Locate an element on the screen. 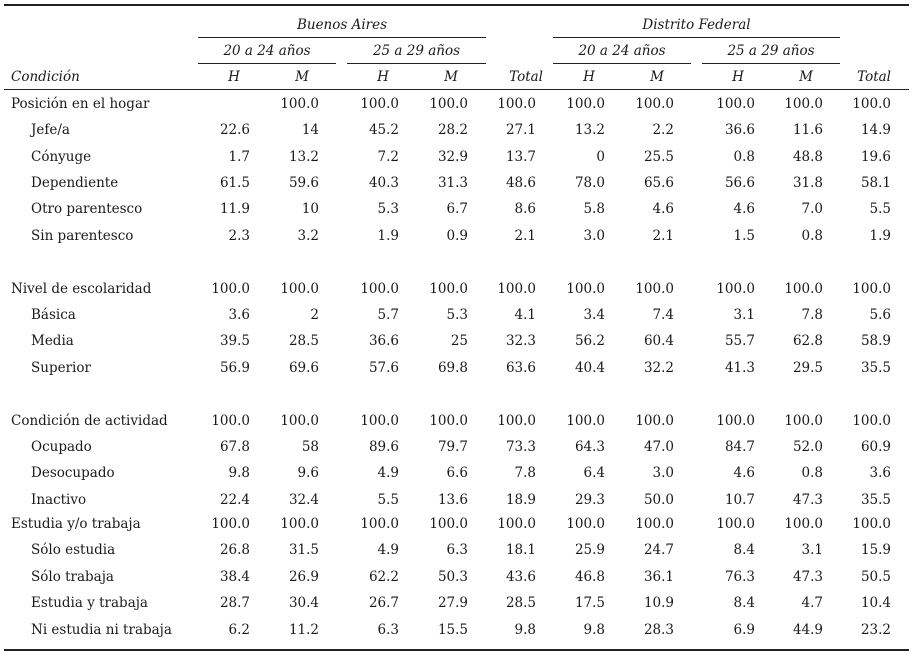 This screenshot has height=656, width=919. table-cell: 5.7 is located at coordinates (388, 315).